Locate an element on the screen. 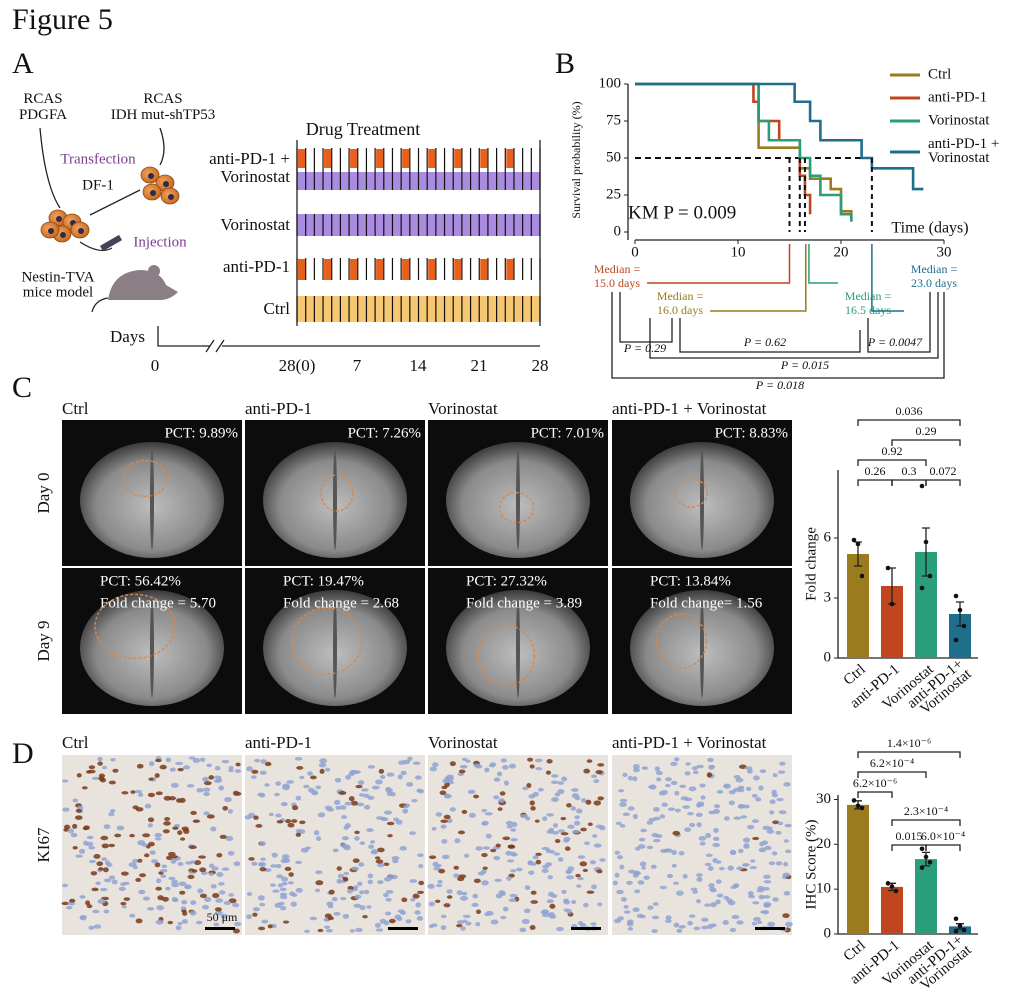 This screenshot has width=1025, height=1000. ihc-cells is located at coordinates (334, 845).